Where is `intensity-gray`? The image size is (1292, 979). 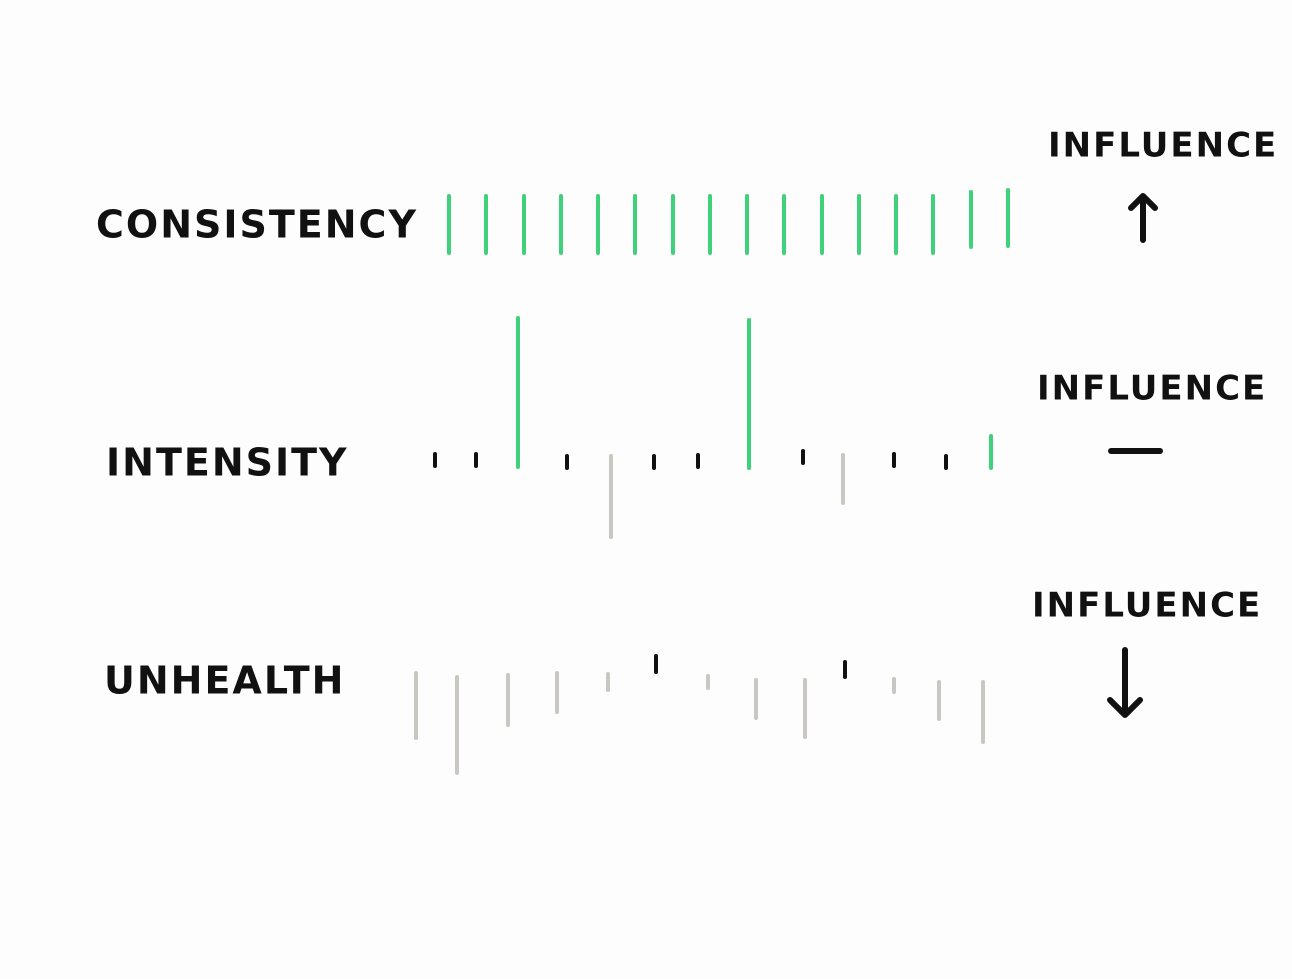
intensity-gray is located at coordinates (727, 496).